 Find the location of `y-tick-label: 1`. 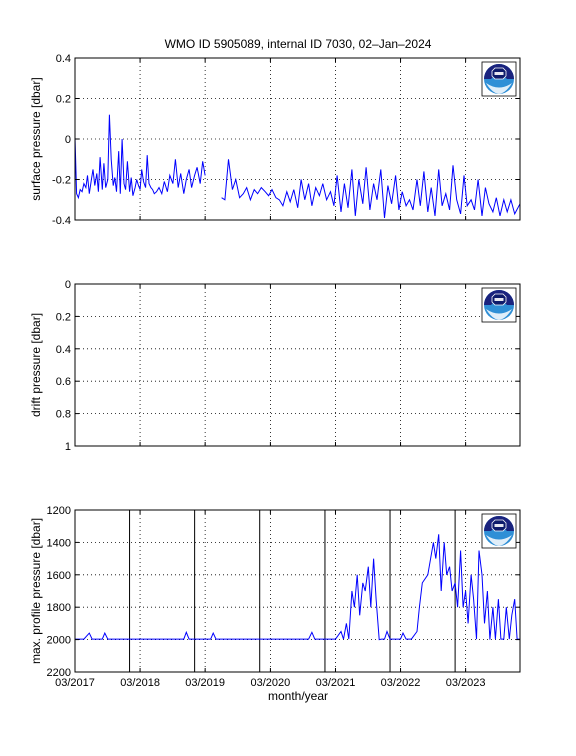

y-tick-label: 1 is located at coordinates (68, 447).